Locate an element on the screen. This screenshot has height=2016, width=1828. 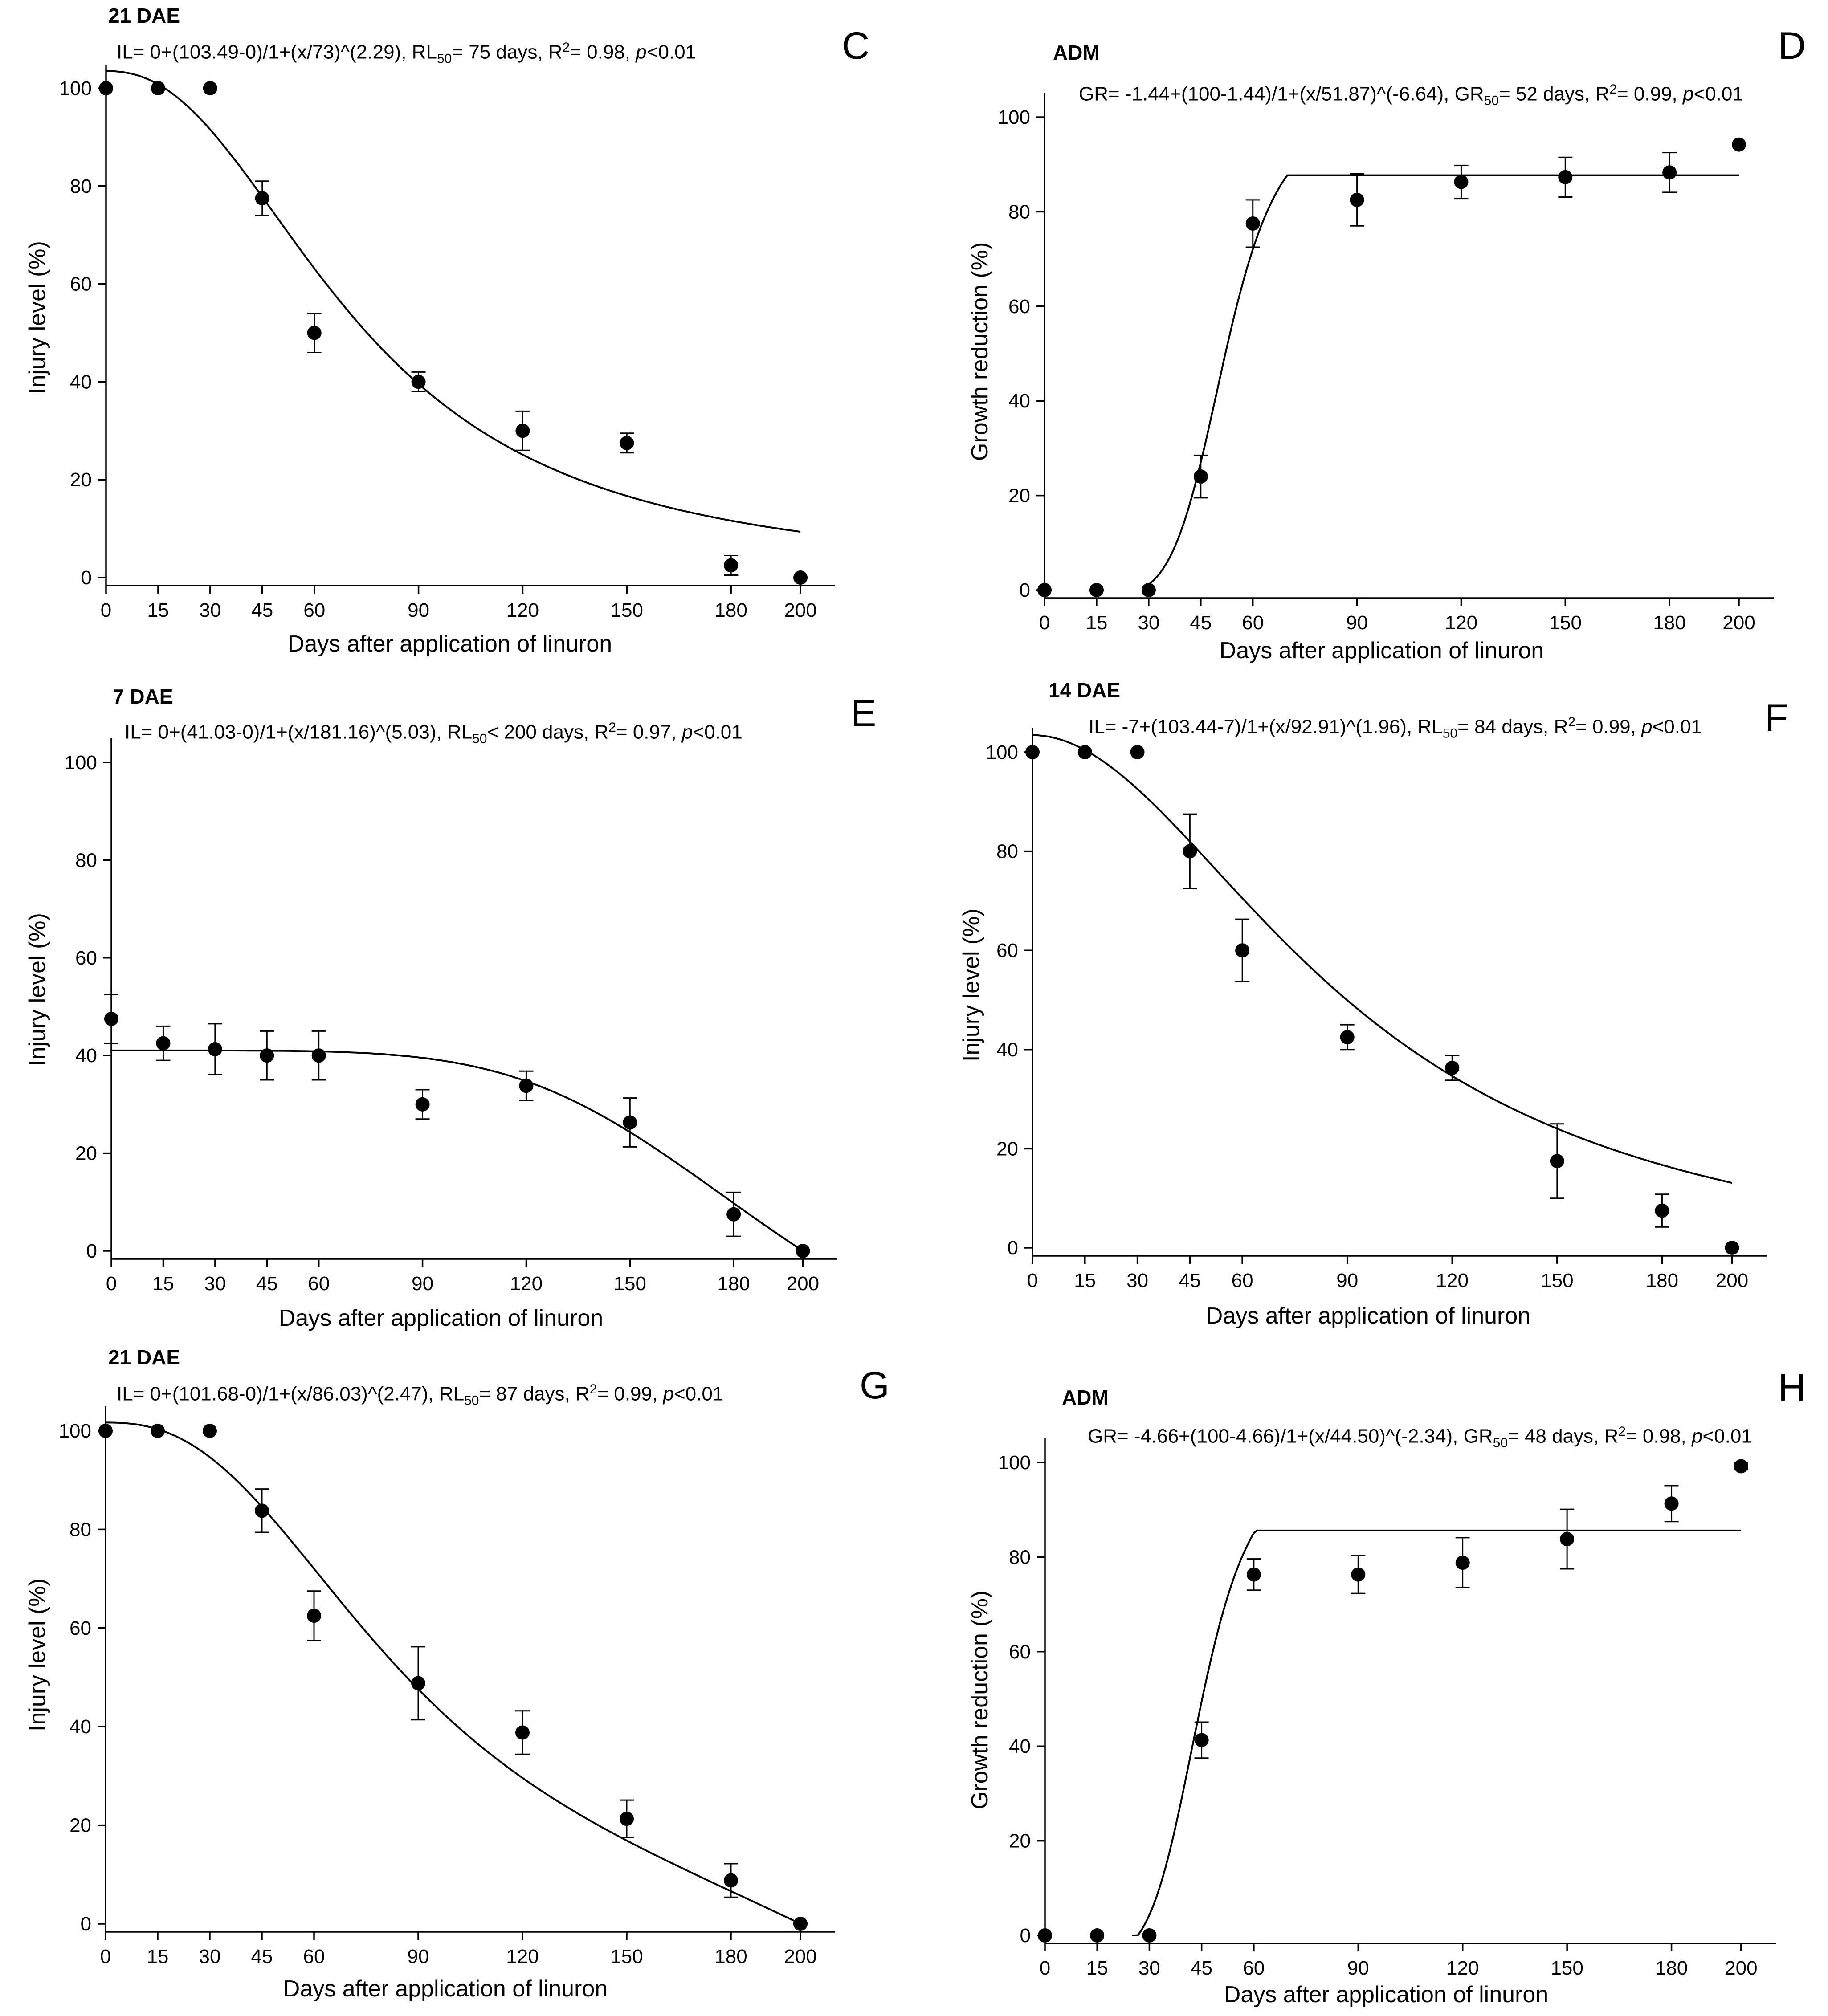
plot-c: 0 15 30 45 60 90 120 150 180 200 0 20 40 60 80 100 is located at coordinates (447, 343).